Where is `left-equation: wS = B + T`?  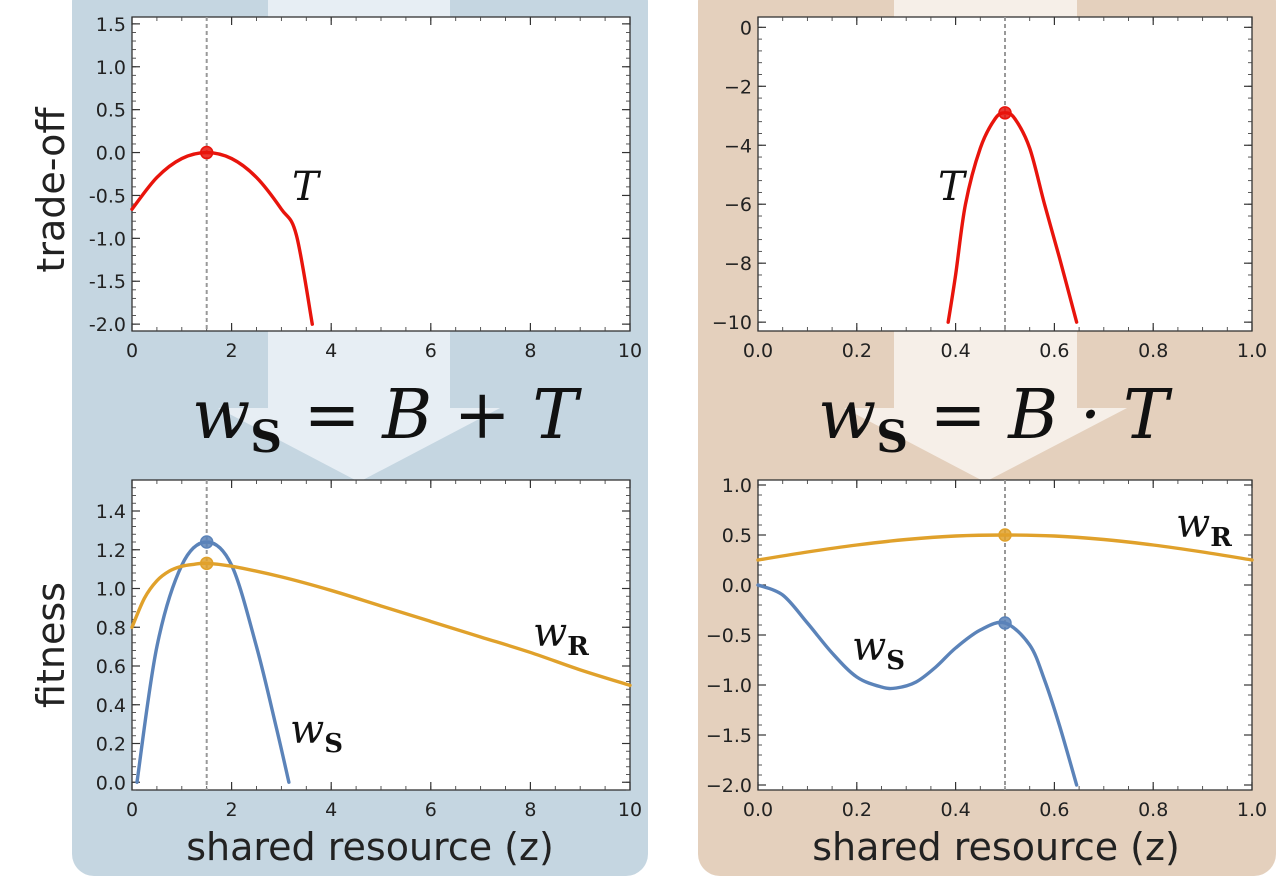 left-equation: wS = B + T is located at coordinates (387, 419).